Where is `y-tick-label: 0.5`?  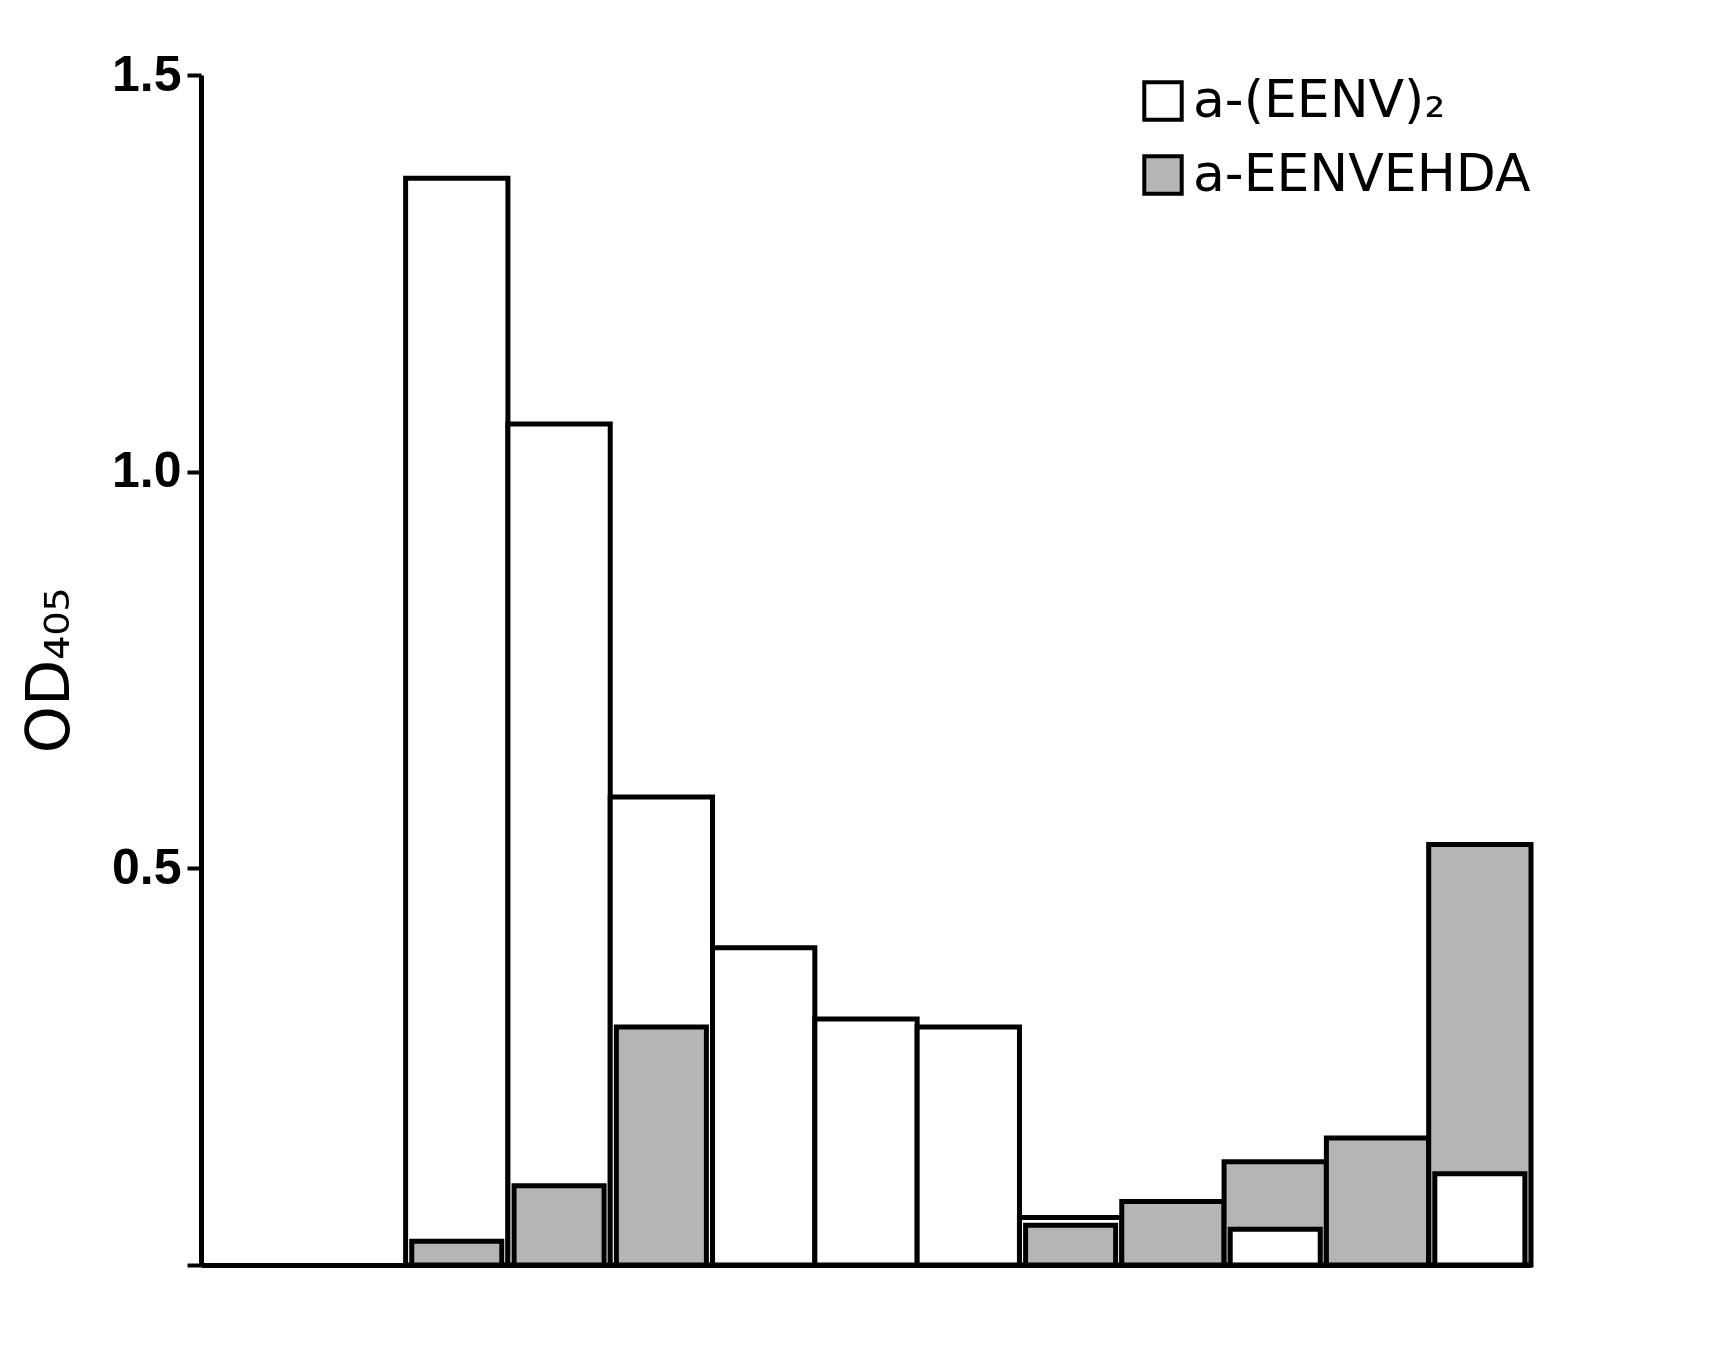 y-tick-label: 0.5 is located at coordinates (146, 866).